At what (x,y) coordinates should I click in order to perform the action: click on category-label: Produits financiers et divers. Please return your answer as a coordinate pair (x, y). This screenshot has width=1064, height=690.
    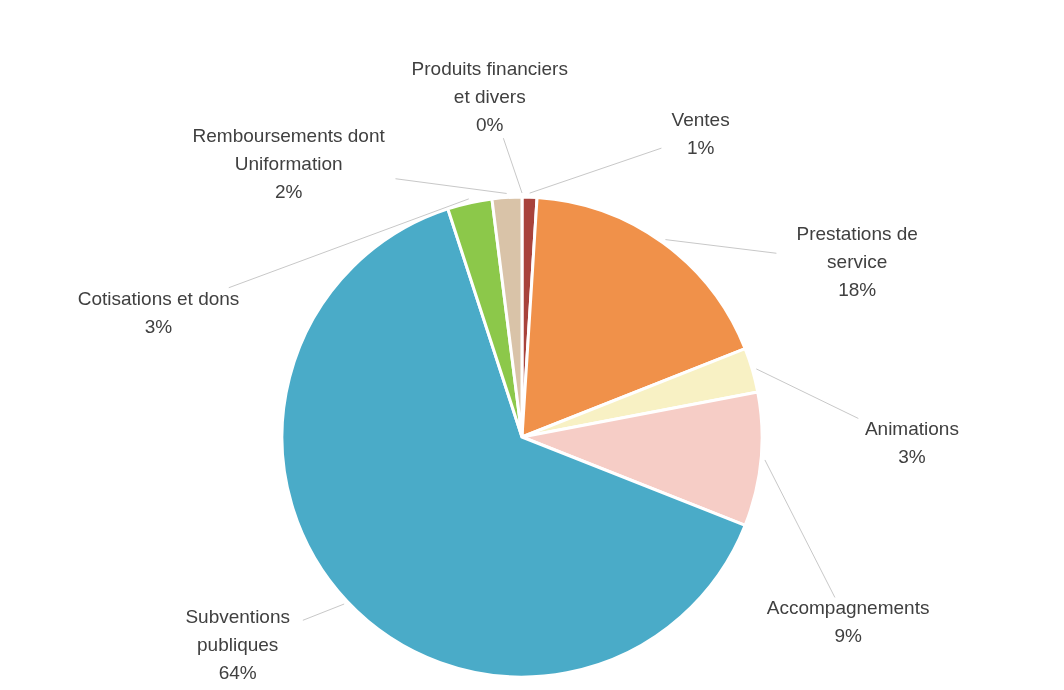
    Looking at the image, I should click on (489, 83).